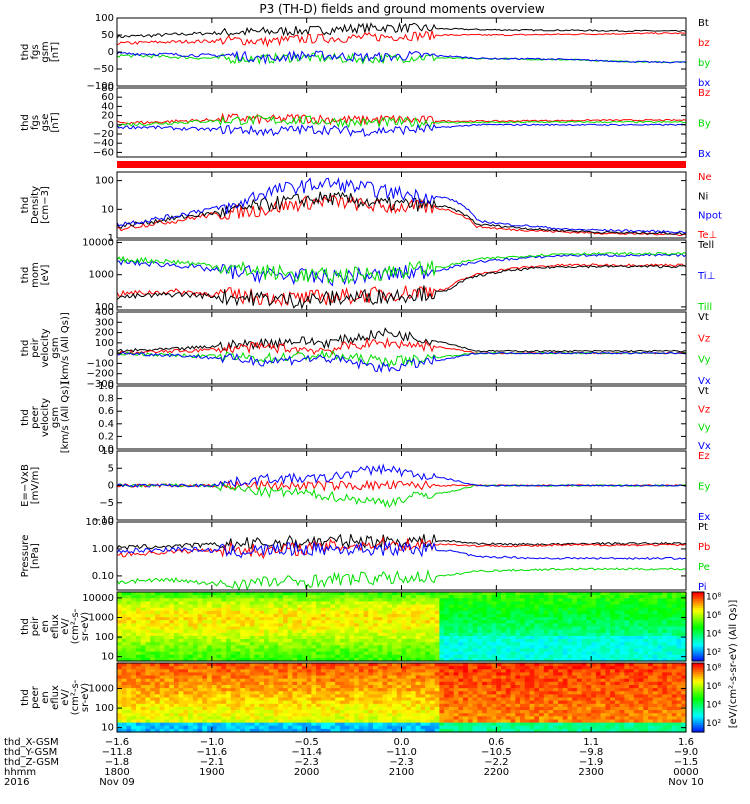  I want to click on y-tick-label: 0.6, so click(106, 411).